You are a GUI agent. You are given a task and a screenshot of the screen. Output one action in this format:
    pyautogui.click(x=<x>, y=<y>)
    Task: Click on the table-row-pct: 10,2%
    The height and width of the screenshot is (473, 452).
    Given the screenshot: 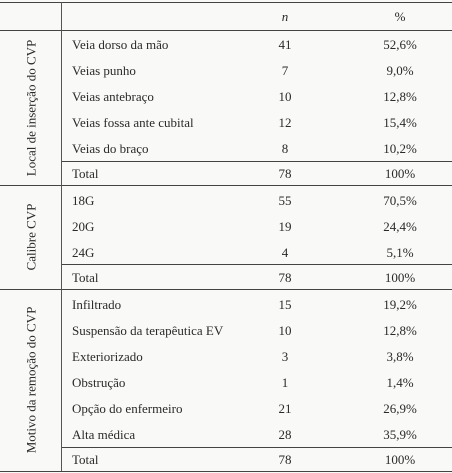 What is the action you would take?
    pyautogui.click(x=400, y=148)
    